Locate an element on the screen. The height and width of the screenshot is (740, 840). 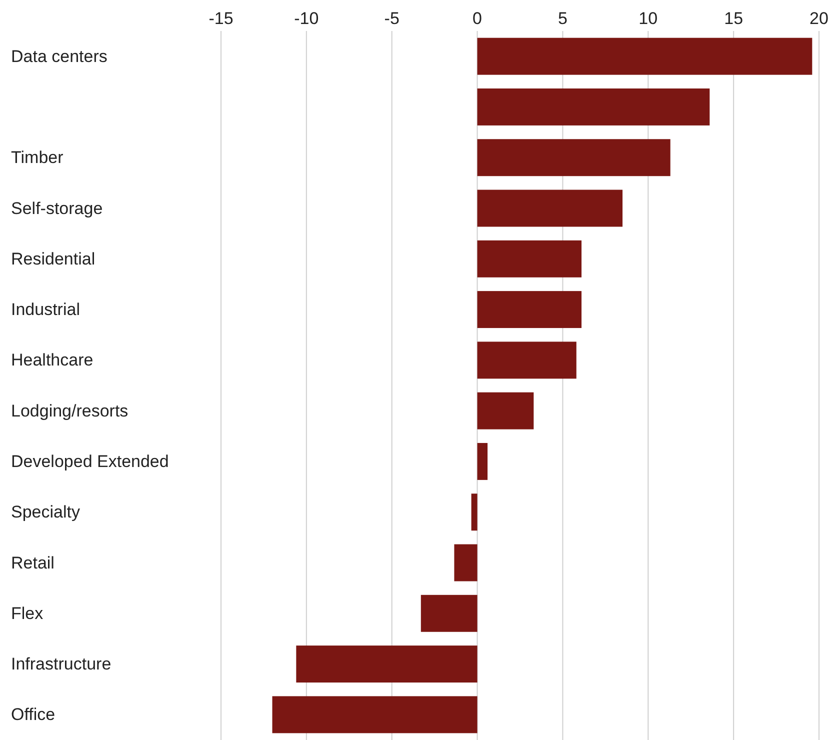
x-tick-label: 20 is located at coordinates (819, 18).